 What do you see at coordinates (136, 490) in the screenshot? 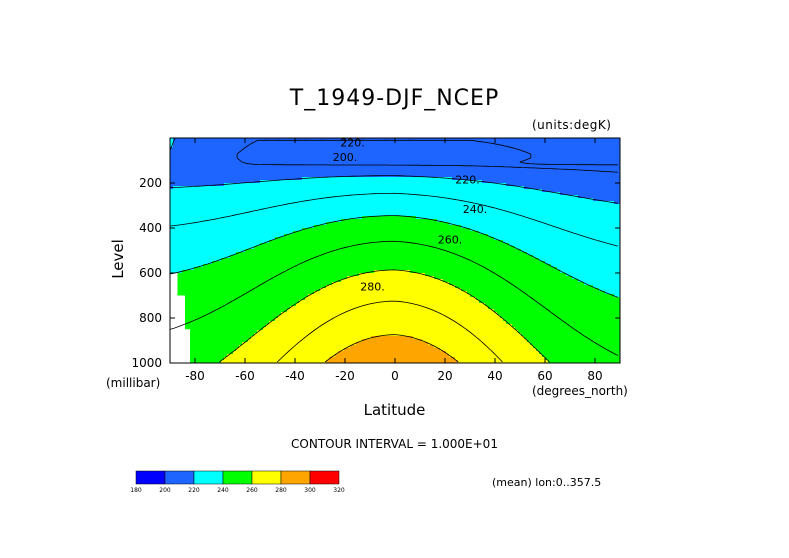
I see `colorbar-label: 180` at bounding box center [136, 490].